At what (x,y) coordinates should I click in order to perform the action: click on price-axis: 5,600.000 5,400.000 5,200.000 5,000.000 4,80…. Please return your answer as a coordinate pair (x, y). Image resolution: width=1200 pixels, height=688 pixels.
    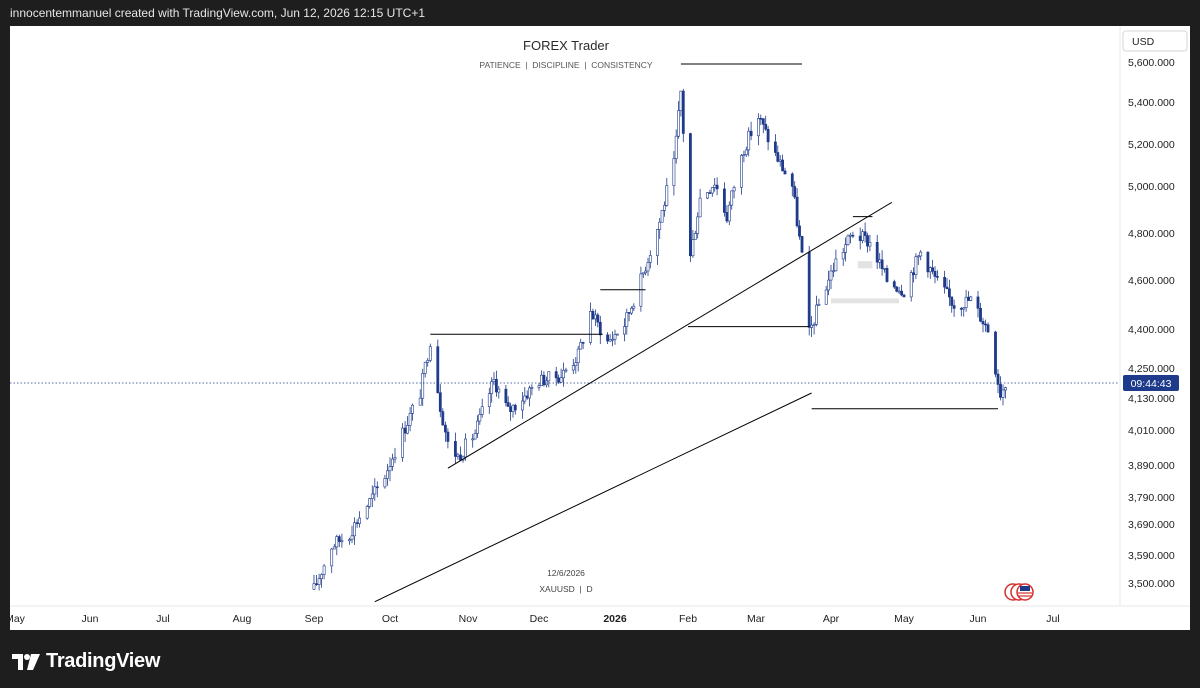
    Looking at the image, I should click on (1151, 323).